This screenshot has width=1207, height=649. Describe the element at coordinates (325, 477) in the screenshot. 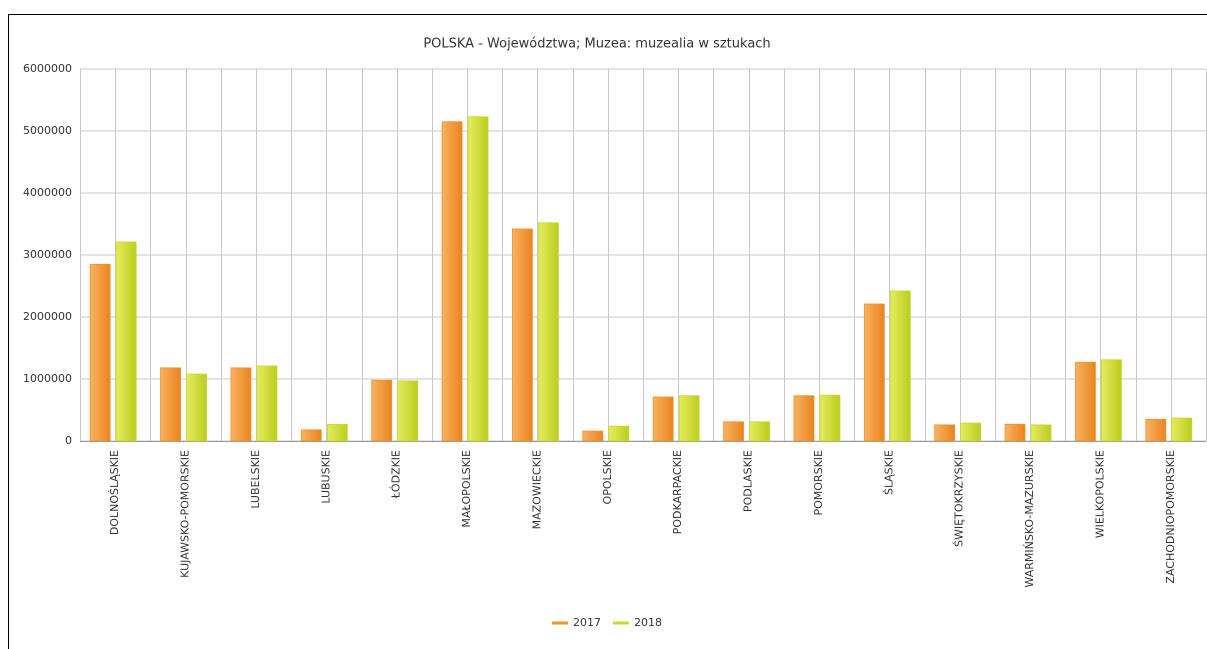

I see `x-tick-label: LUBUSKIE` at that location.